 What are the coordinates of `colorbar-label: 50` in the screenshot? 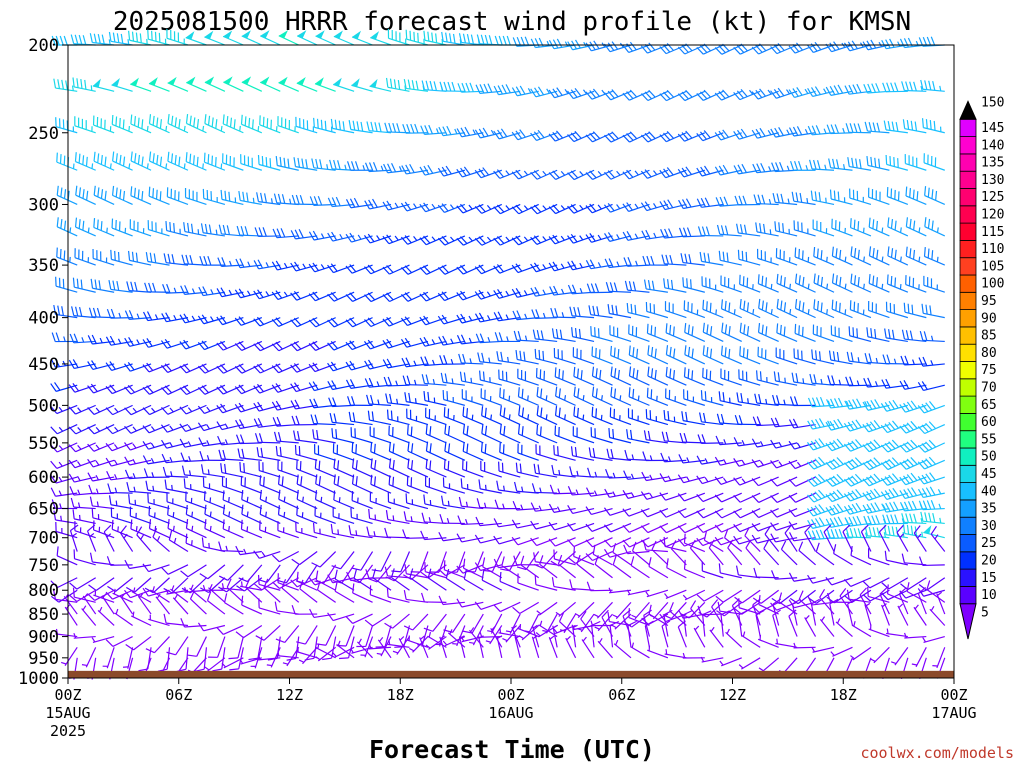 It's located at (989, 457).